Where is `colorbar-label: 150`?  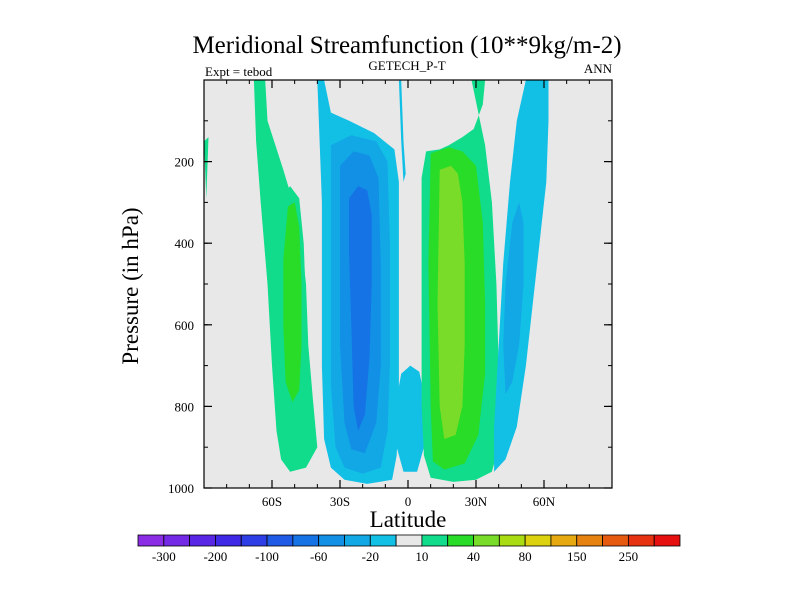 colorbar-label: 150 is located at coordinates (577, 556).